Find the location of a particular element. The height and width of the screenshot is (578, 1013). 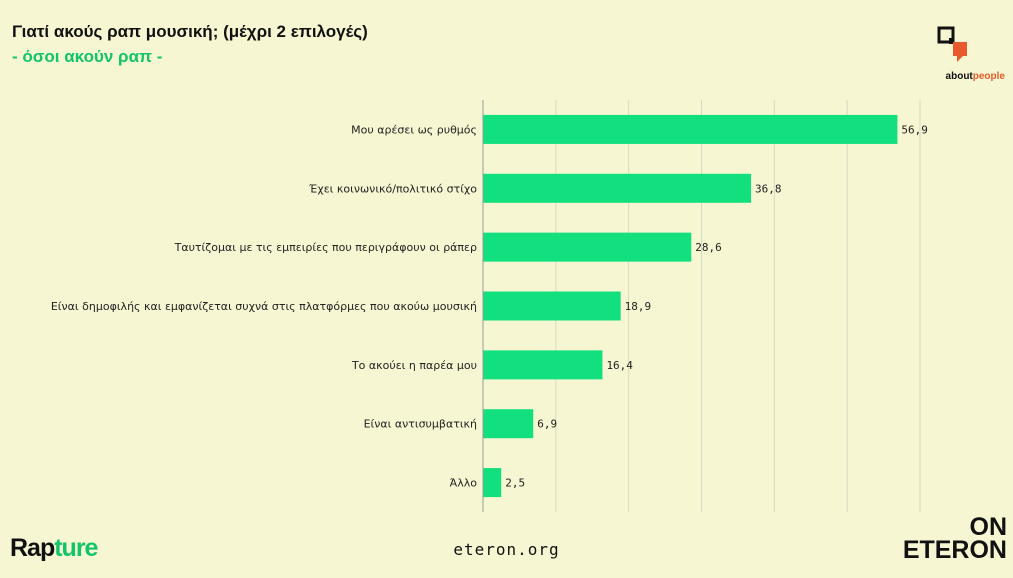

rapture-logo-suffix: ture is located at coordinates (76, 548).